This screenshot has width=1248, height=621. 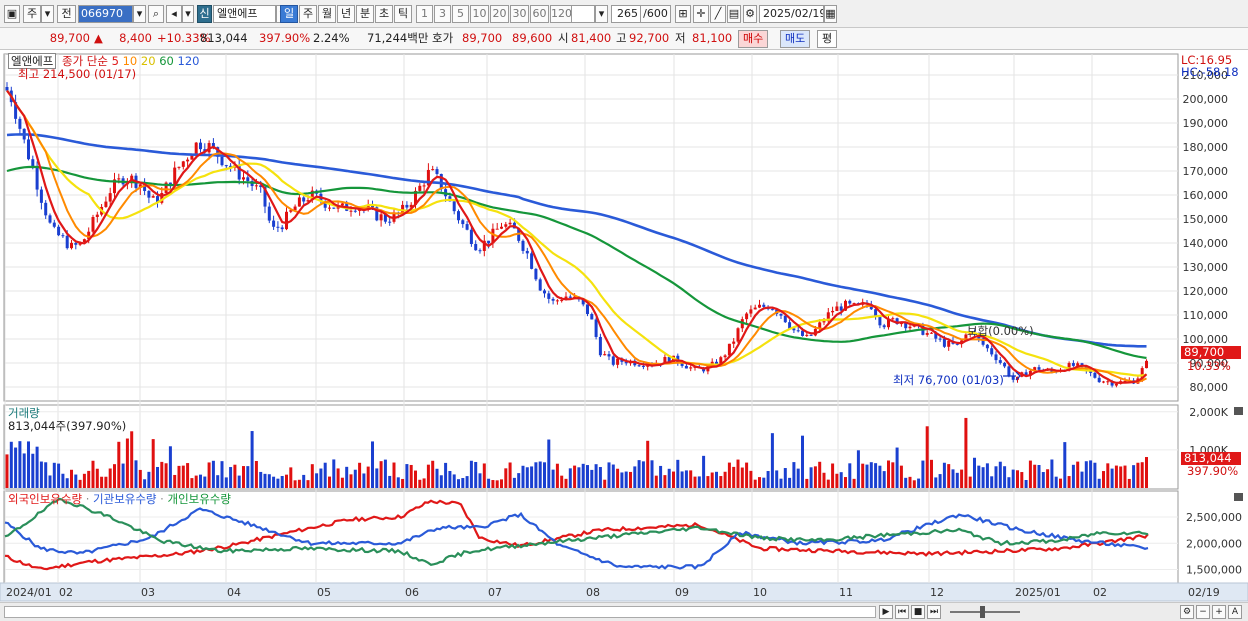 I want to click on save-icon: ▤, so click(x=734, y=14).